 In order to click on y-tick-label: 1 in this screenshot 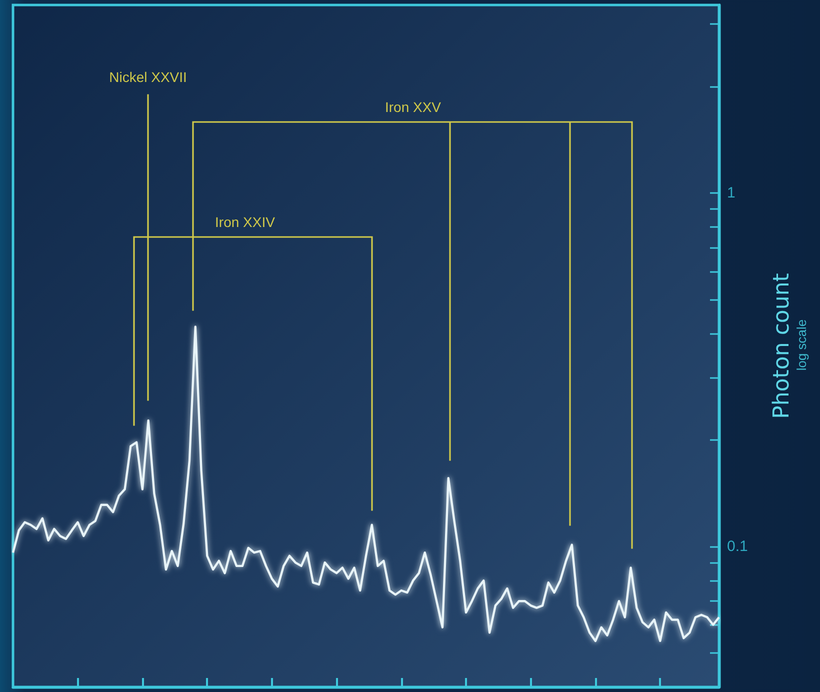, I will do `click(731, 193)`.